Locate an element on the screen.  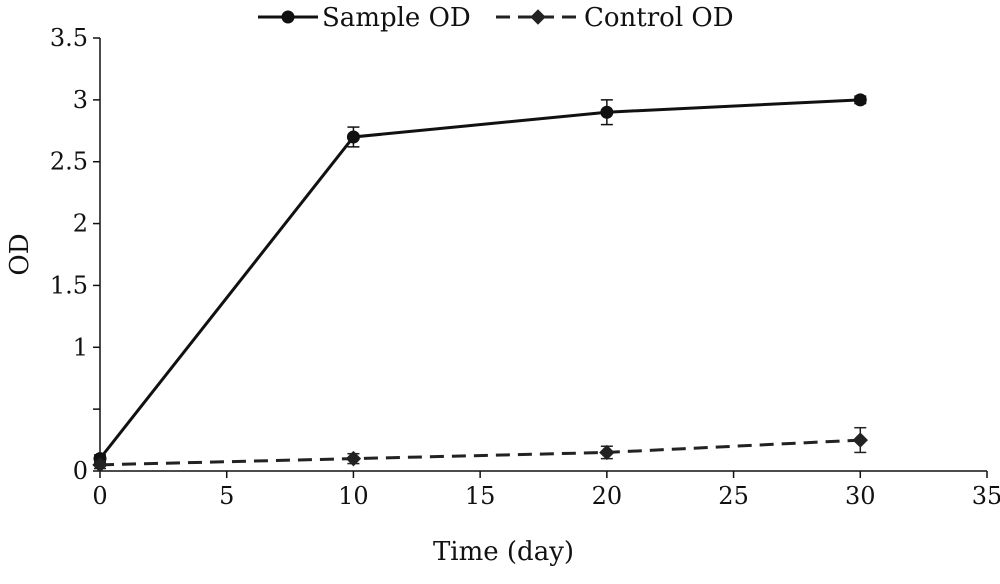
x-axis-title: Time (day) is located at coordinates (503, 552).